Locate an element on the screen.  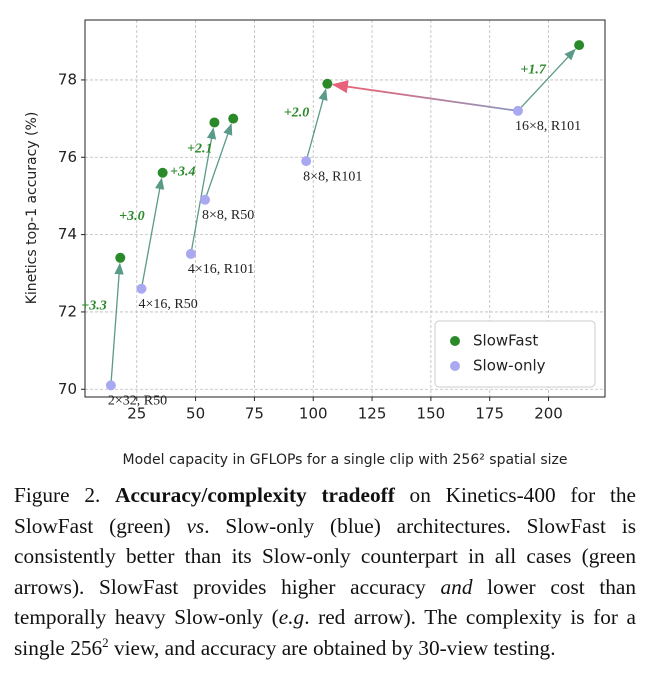
point-label: 8×8, R101 is located at coordinates (332, 176).